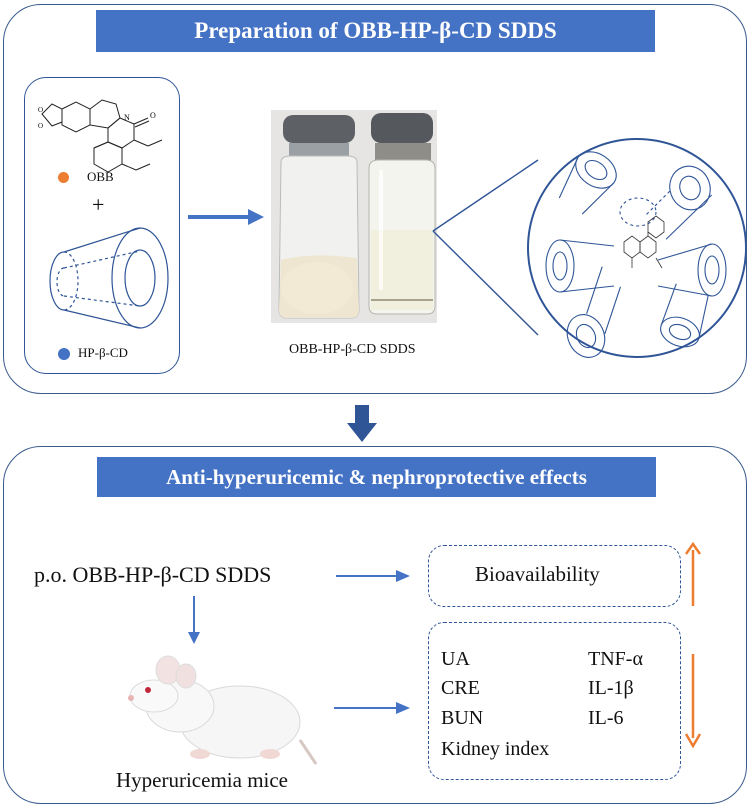  I want to click on svg-text: N, so click(127, 117).